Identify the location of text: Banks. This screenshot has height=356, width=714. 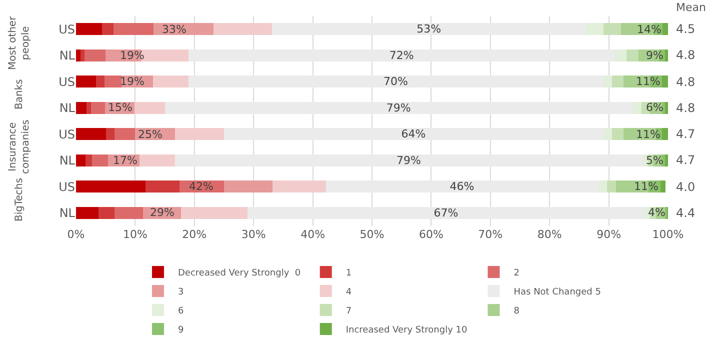
(20, 94).